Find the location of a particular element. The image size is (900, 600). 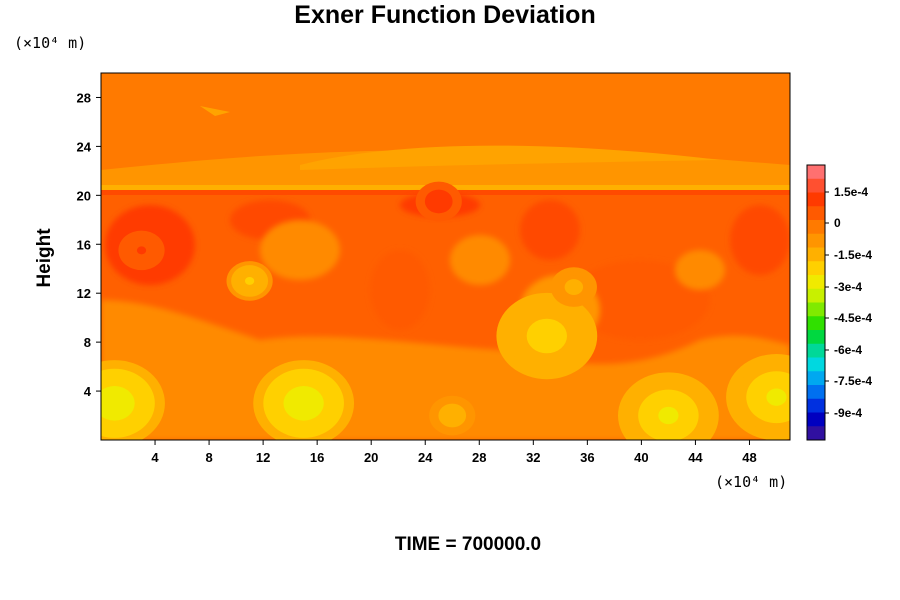

x-tick-label: 48 is located at coordinates (749, 457).